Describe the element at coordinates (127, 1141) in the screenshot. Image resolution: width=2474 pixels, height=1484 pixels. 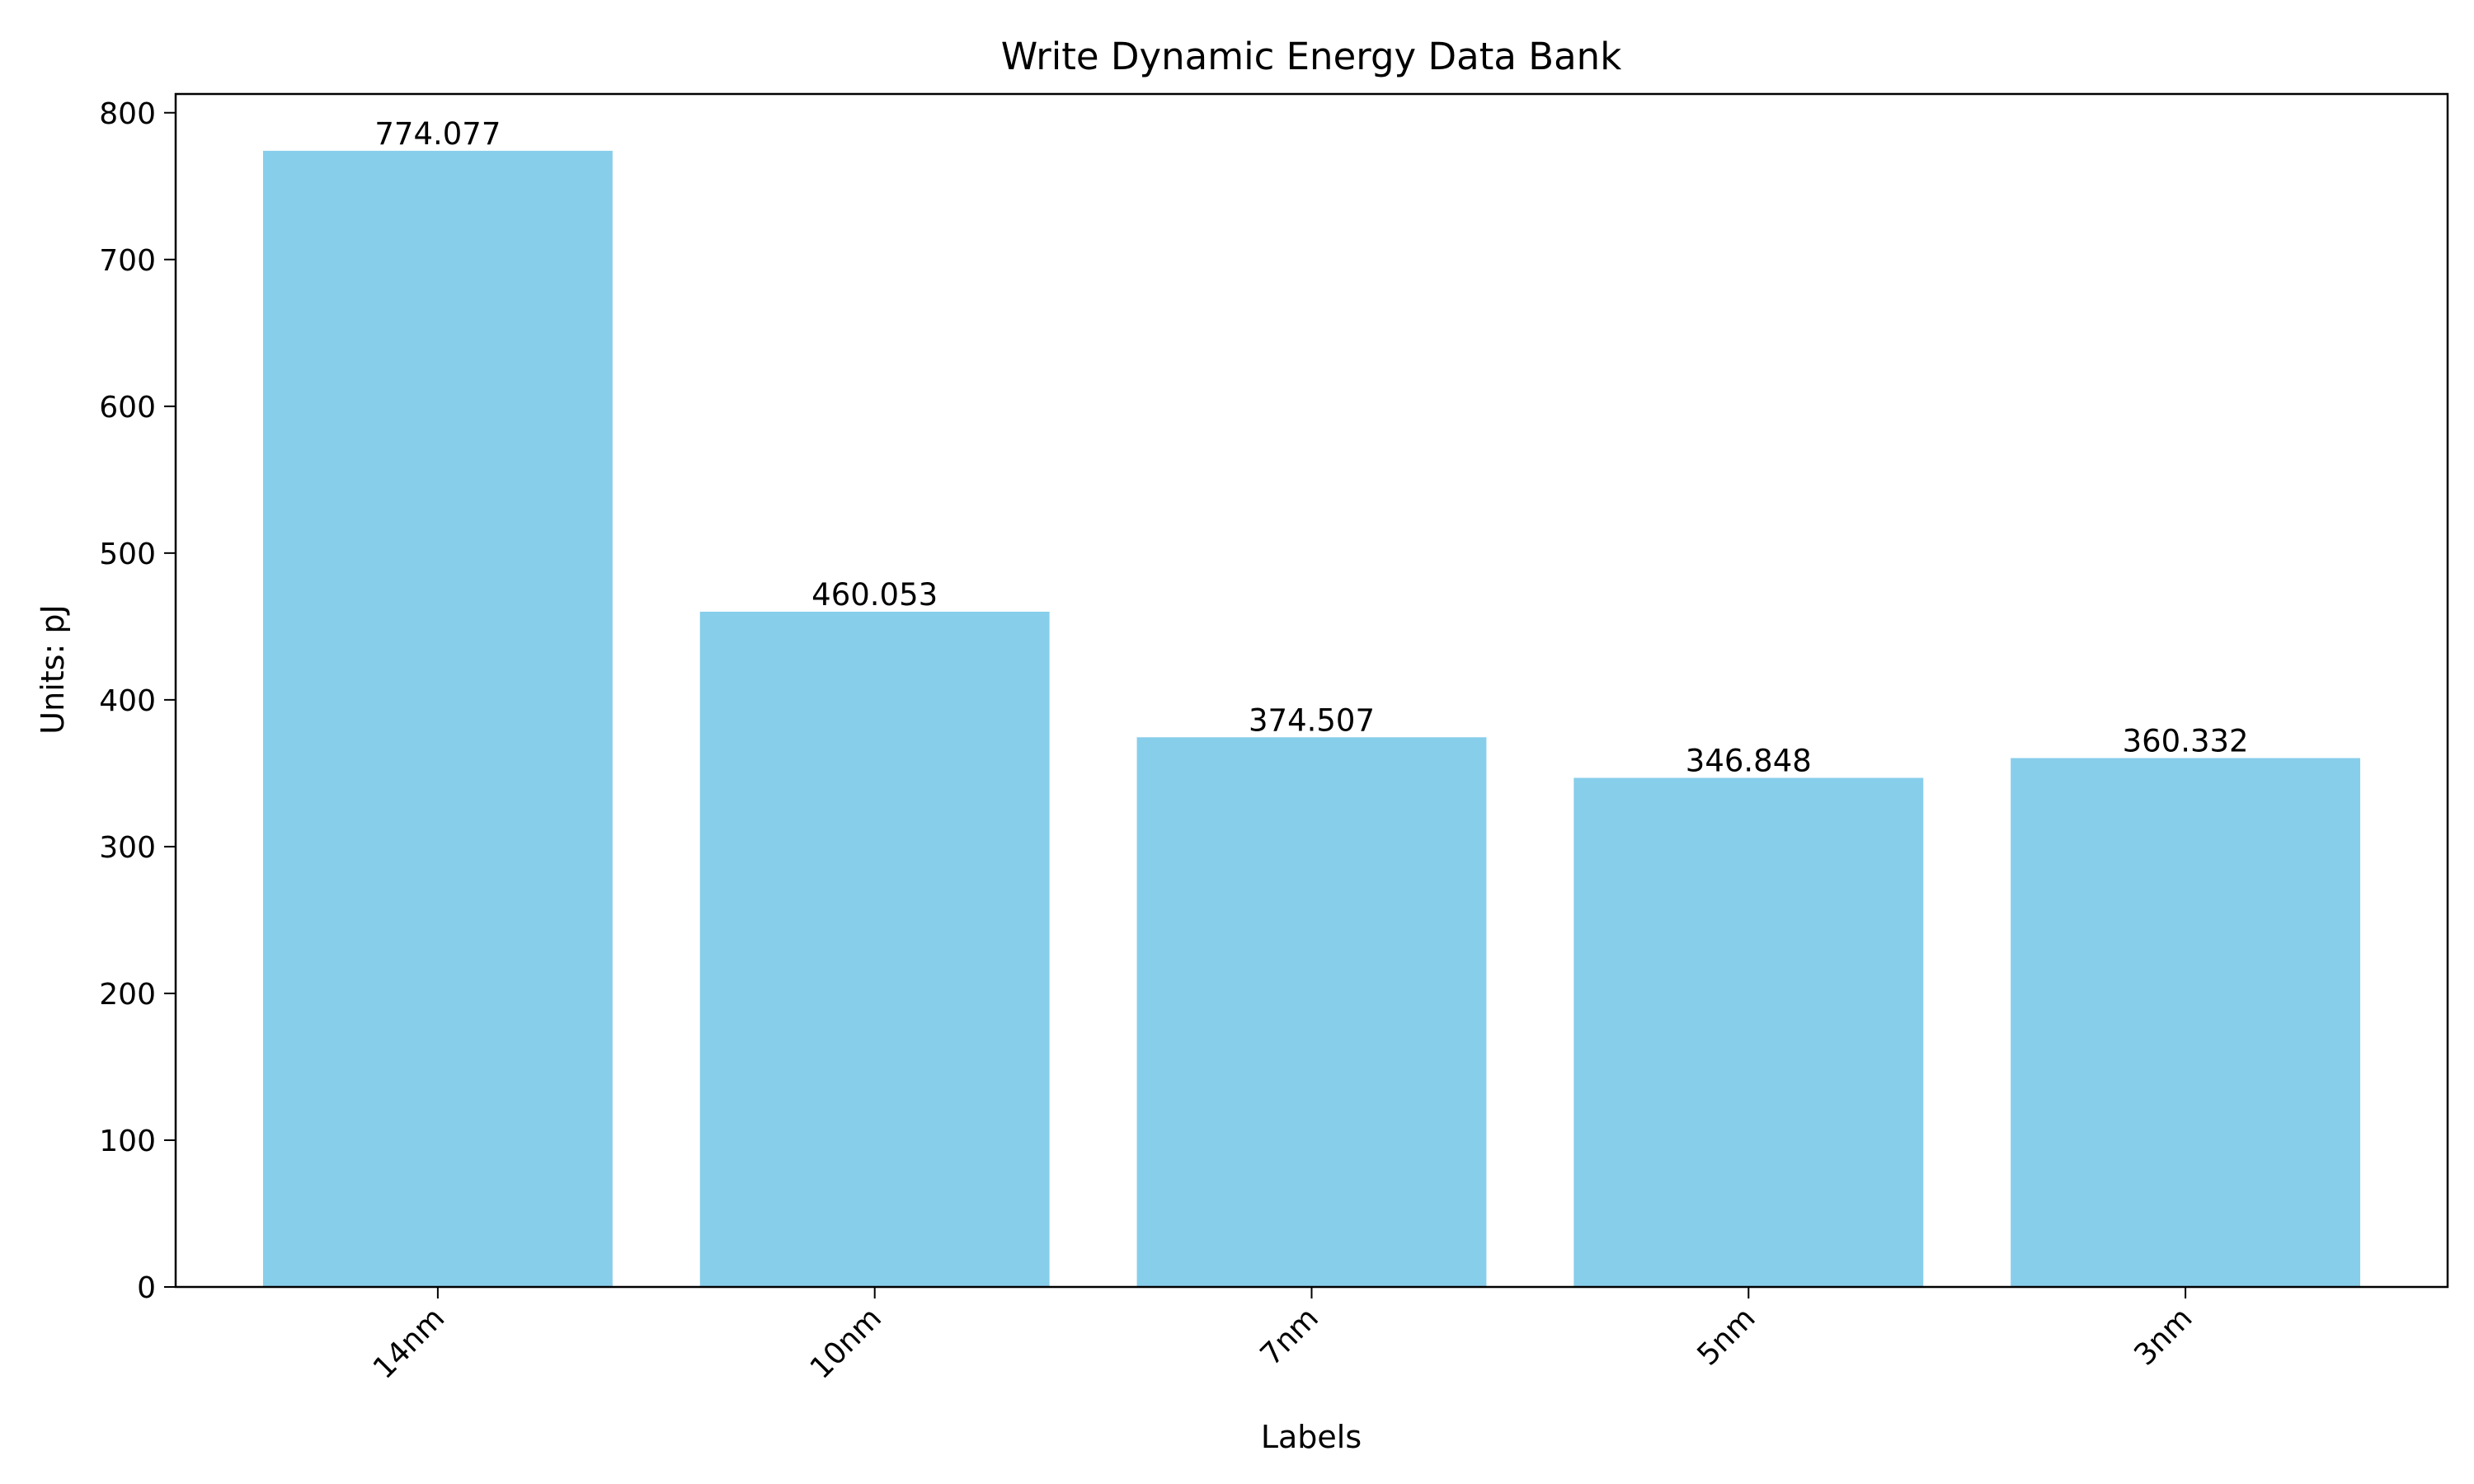
I see `y-tick-label: 100` at that location.